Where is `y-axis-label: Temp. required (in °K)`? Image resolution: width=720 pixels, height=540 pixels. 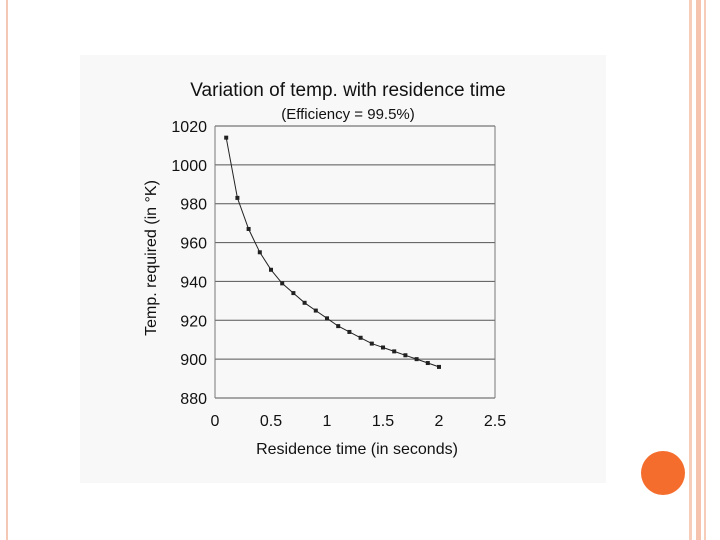 y-axis-label: Temp. required (in °K) is located at coordinates (151, 258).